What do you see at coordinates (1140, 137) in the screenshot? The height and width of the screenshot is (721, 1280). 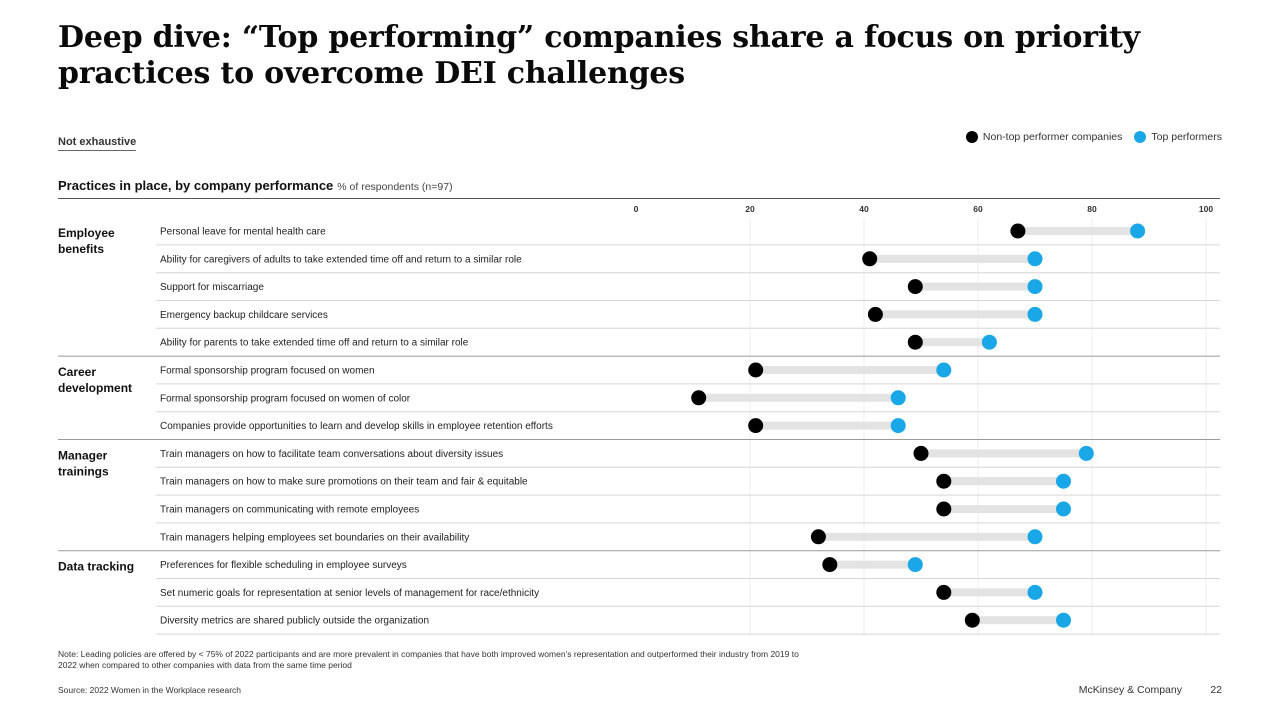 I see `legend-dot-top` at bounding box center [1140, 137].